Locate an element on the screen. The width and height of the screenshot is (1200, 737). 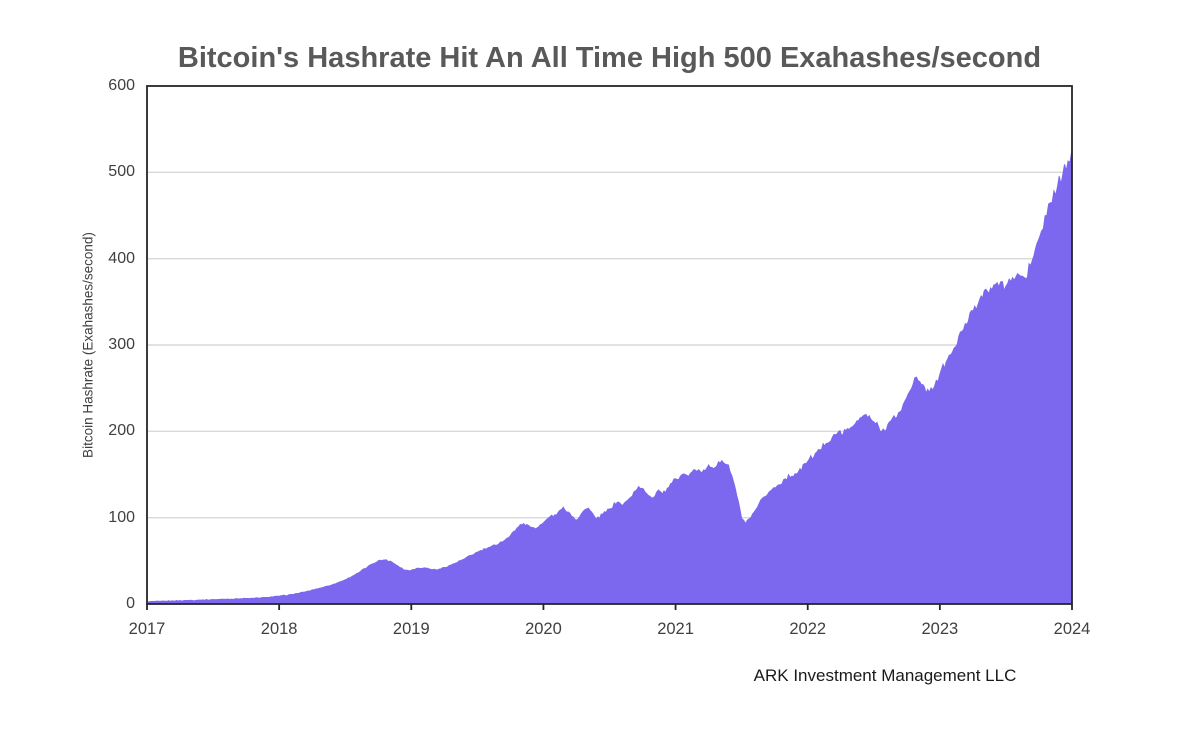
x-tick-label: 2024 is located at coordinates (1072, 629).